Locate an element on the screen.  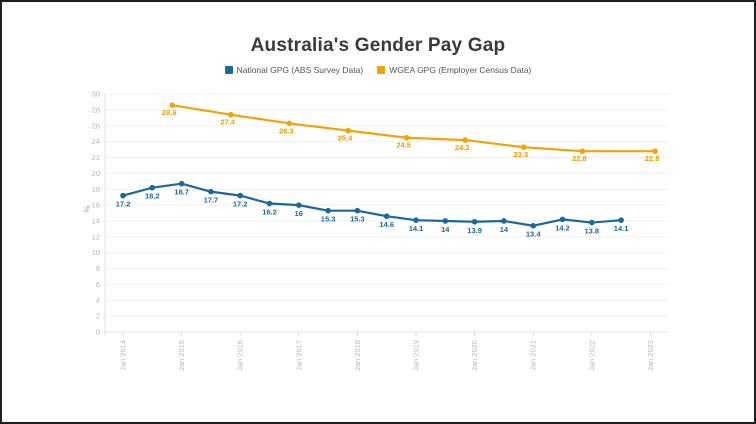
x-tick-label: Jan 2016 is located at coordinates (240, 355).